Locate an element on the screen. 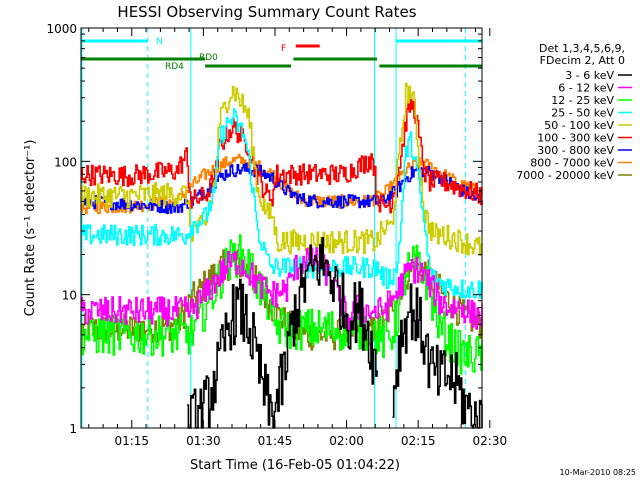 Image resolution: width=640 pixels, height=480 pixels. legend-label: 6 - 12 keV is located at coordinates (586, 88).